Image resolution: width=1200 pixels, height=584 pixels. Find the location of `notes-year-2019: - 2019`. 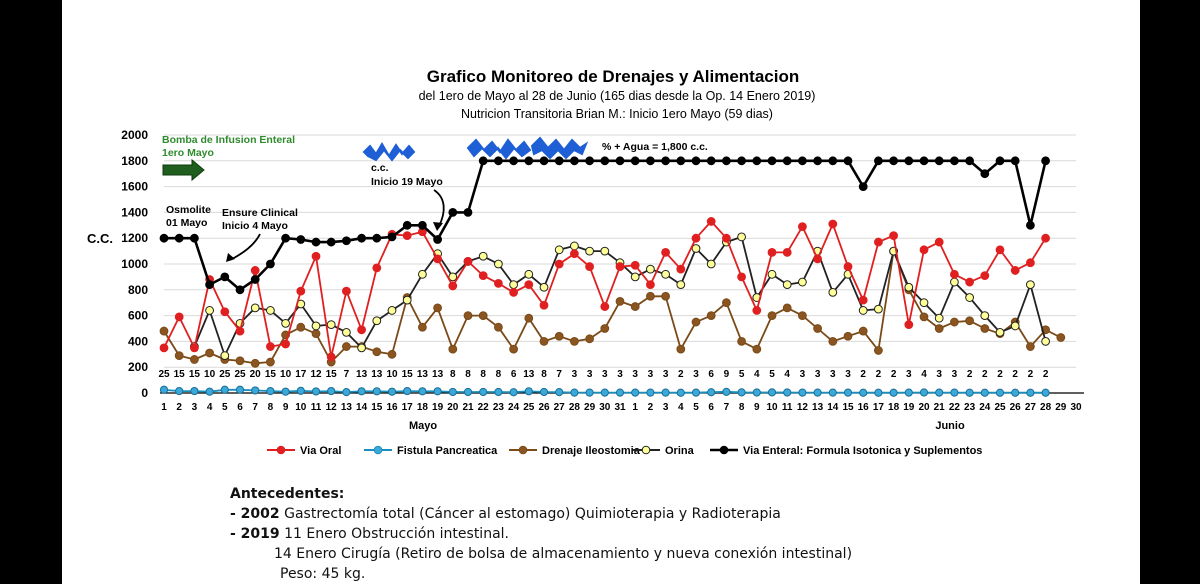

notes-year-2019: - 2019 is located at coordinates (255, 534).